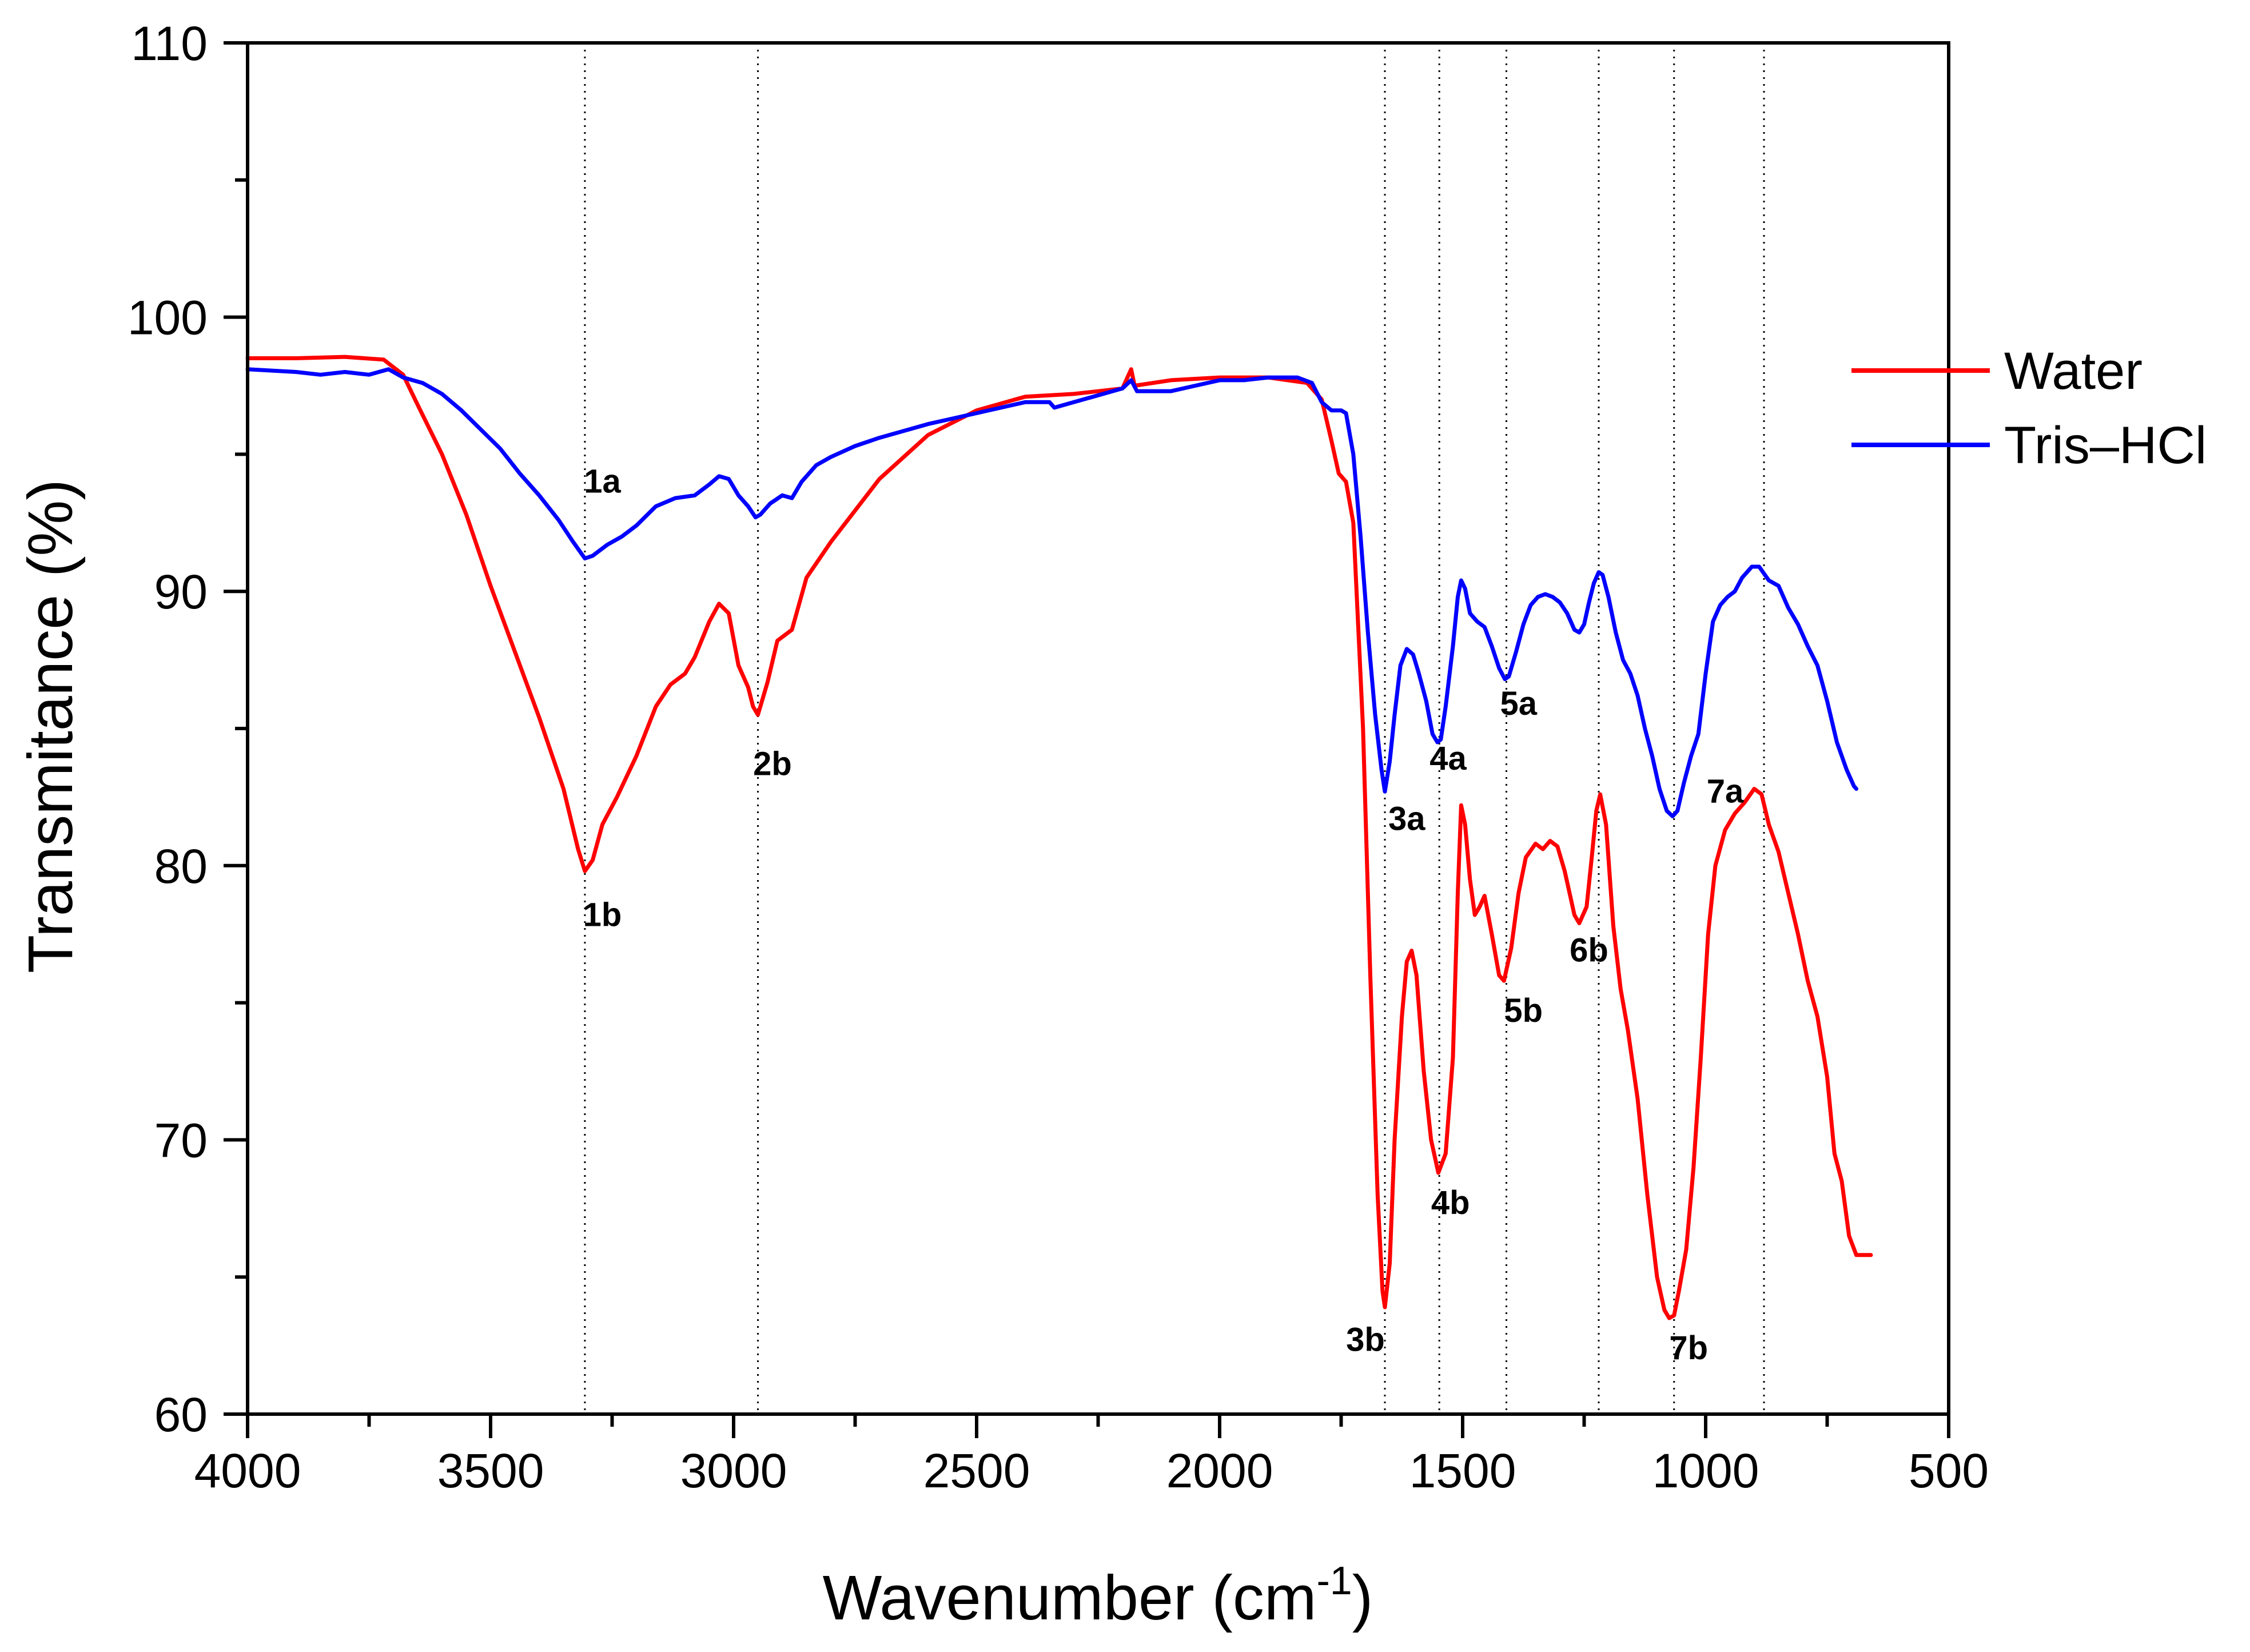 The height and width of the screenshot is (1652, 2250). What do you see at coordinates (1070, 1598) in the screenshot?
I see `x-axis-title-main: Wavenumber (cm` at bounding box center [1070, 1598].